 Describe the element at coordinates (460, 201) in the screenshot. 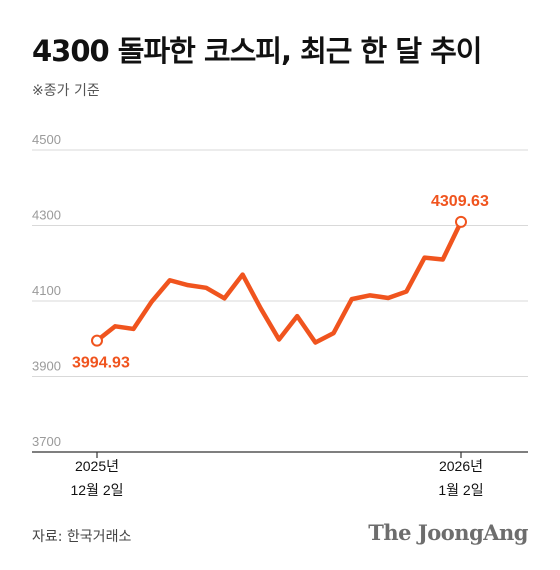

I see `data-label: 4309.63` at that location.